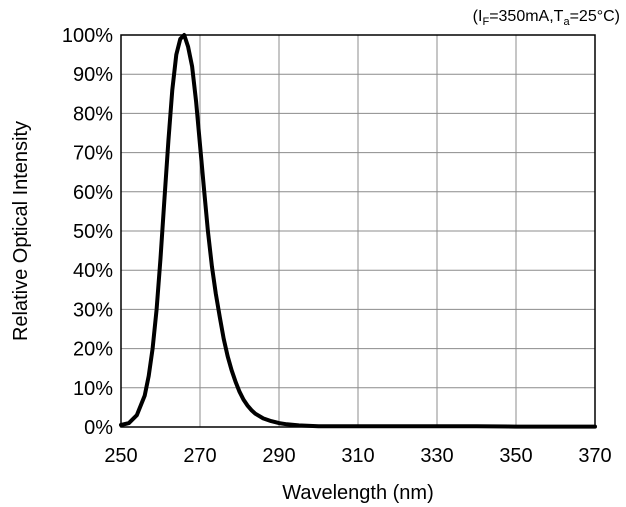 Image resolution: width=626 pixels, height=507 pixels. I want to click on x-tick-labels: 250 270 290 310 330 350 370, so click(357, 456).